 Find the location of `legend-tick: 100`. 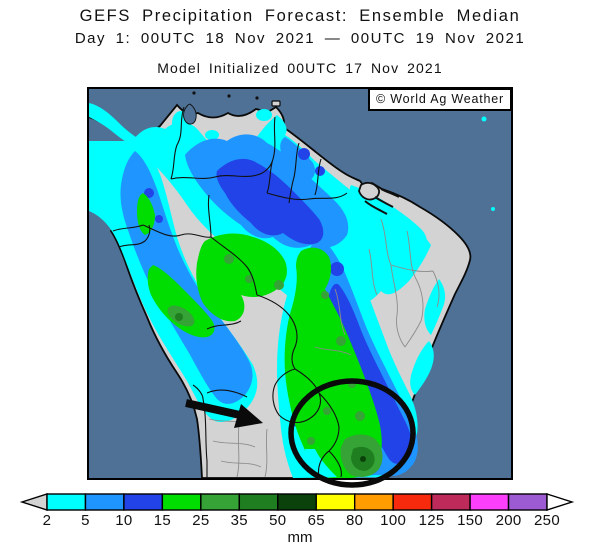

legend-tick: 100 is located at coordinates (393, 520).